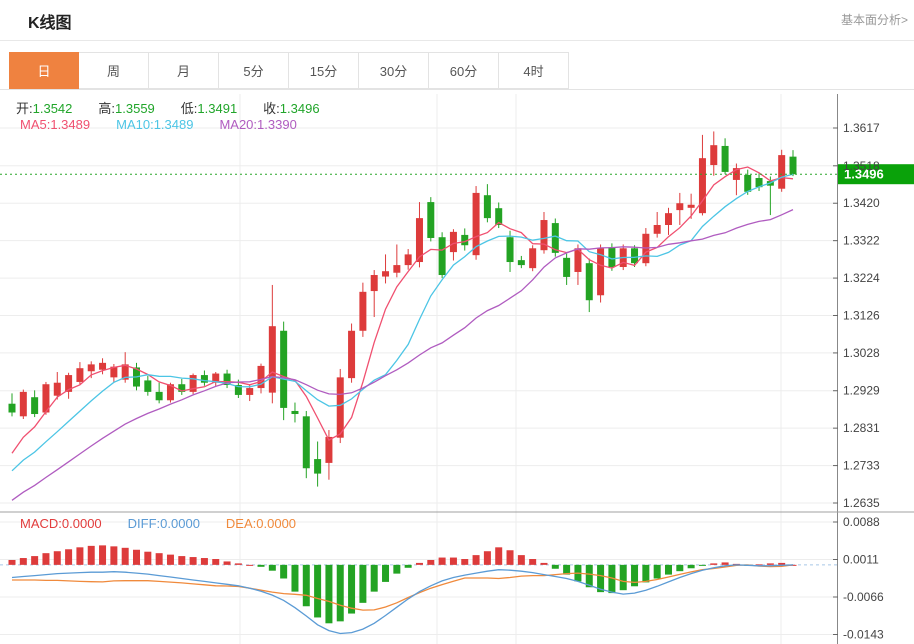 This screenshot has width=914, height=644. I want to click on tab-周: 周, so click(114, 70).